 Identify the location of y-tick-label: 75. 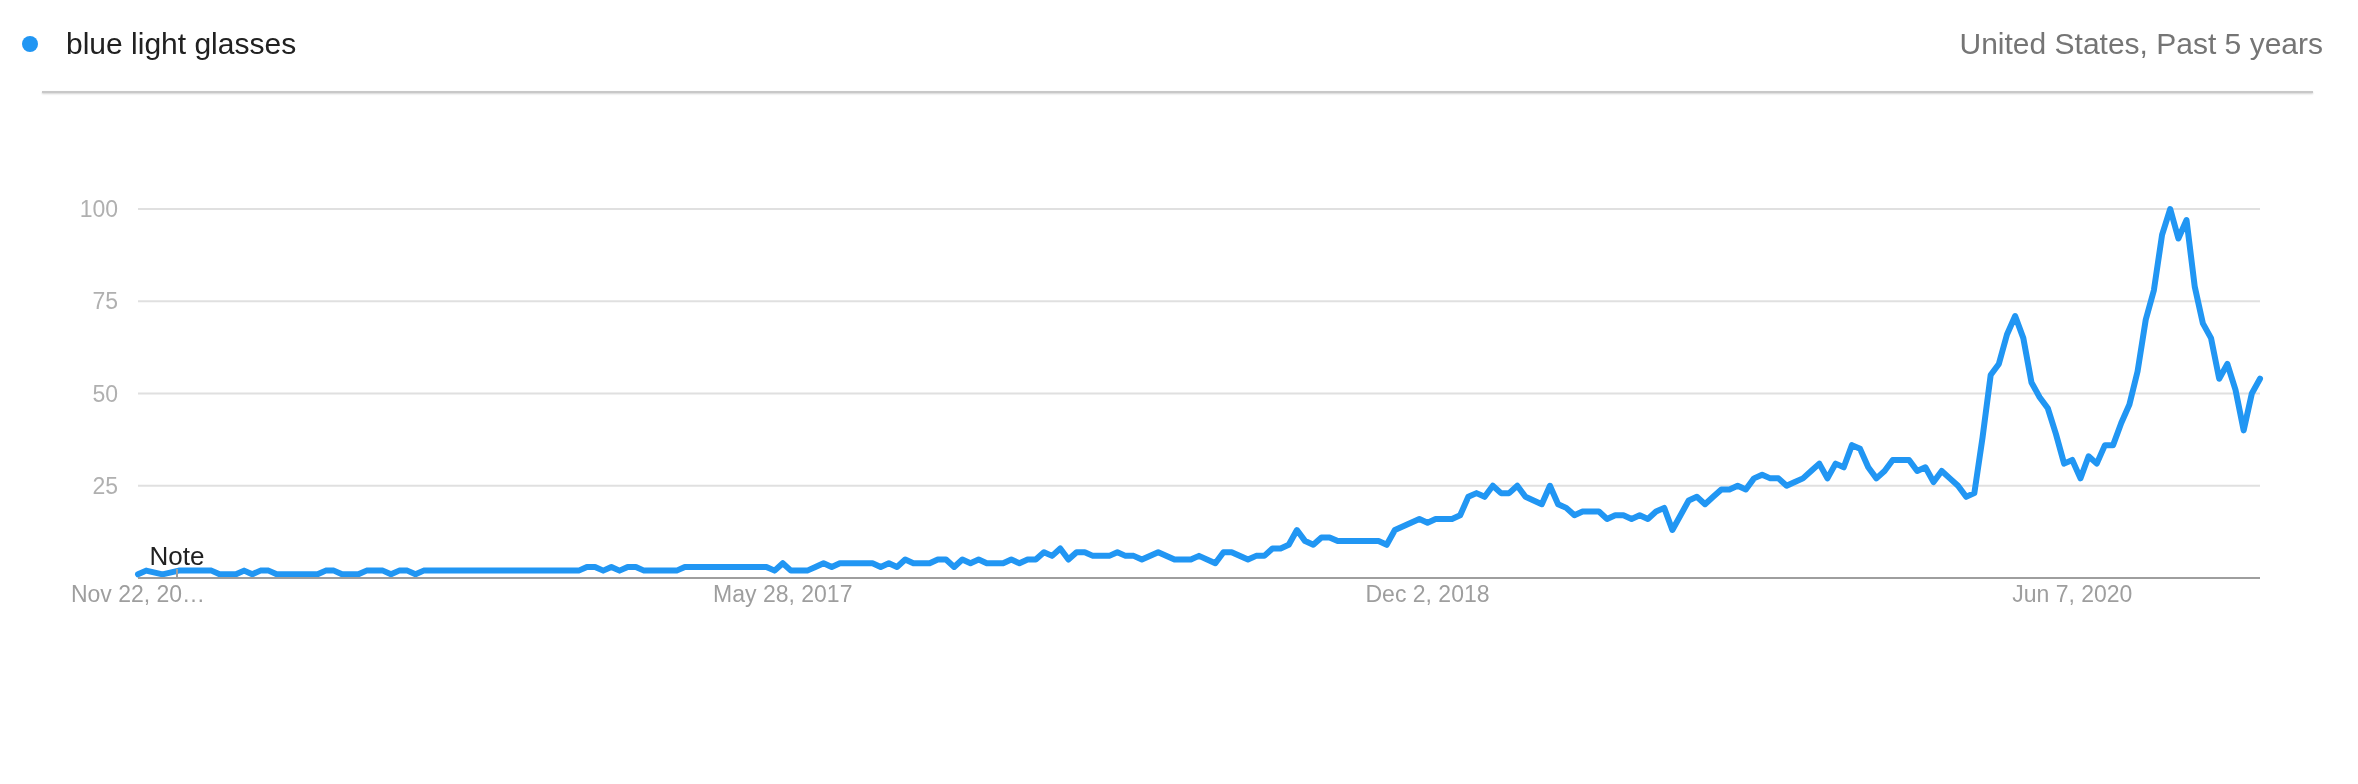
(105, 301).